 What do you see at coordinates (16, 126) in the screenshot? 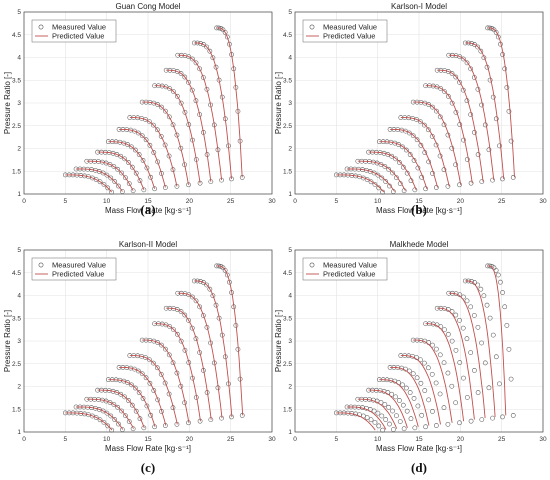
I see `y-tick-label: 2.5` at bounding box center [16, 126].